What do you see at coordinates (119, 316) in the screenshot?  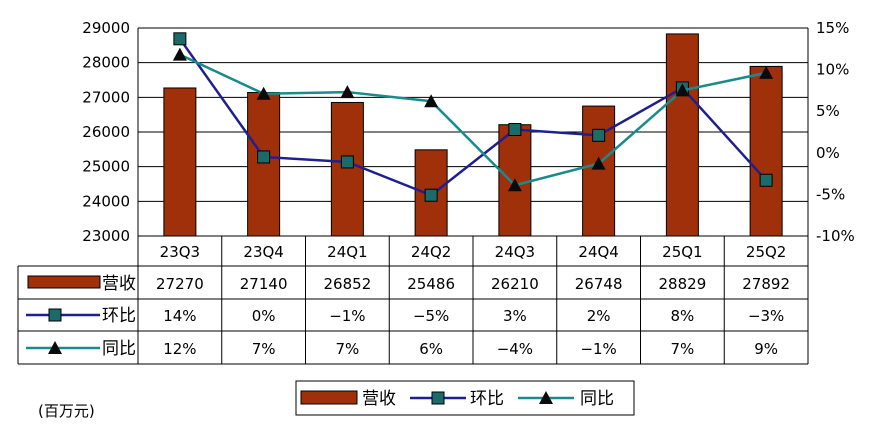 I see `table-row-label: 环比` at bounding box center [119, 316].